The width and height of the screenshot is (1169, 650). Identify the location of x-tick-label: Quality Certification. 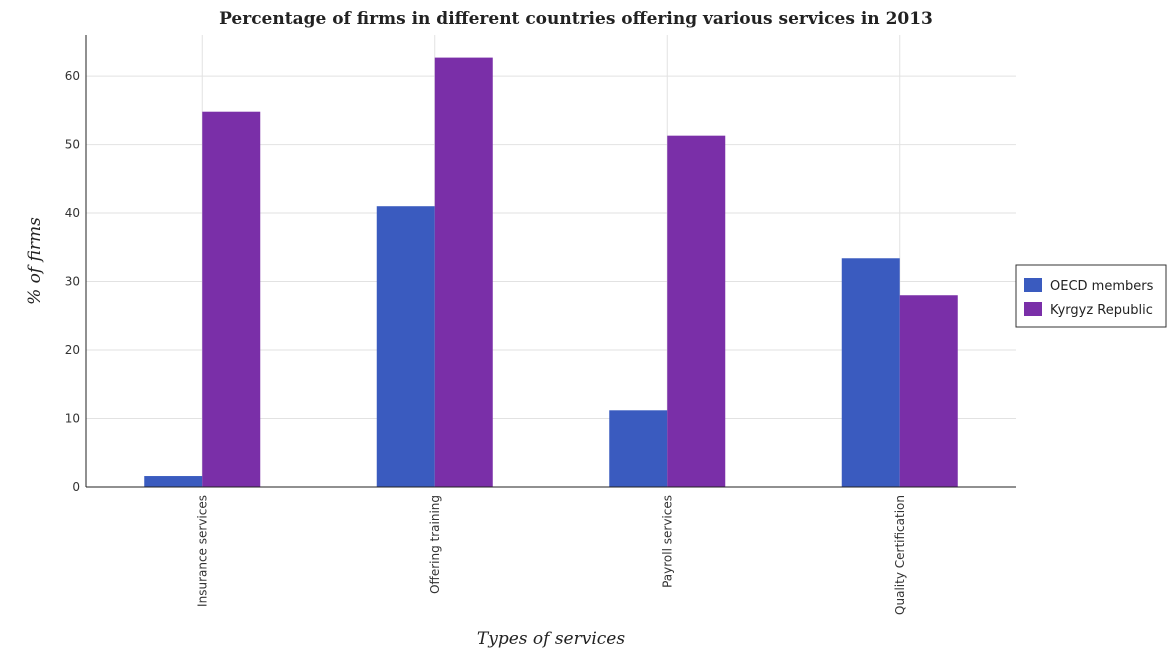
(900, 555).